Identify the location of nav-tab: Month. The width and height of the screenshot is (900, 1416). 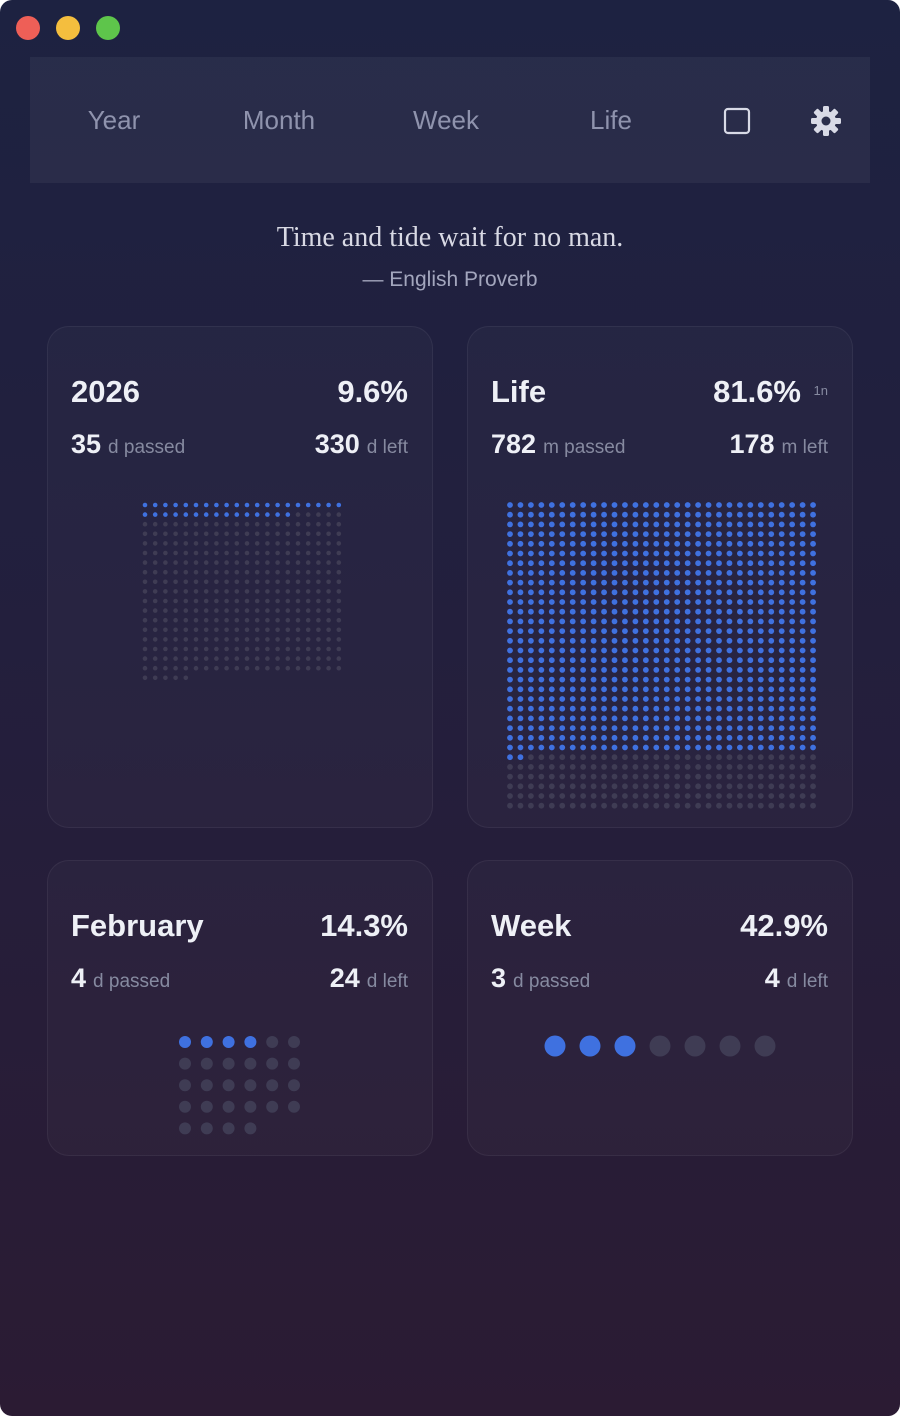
(279, 120).